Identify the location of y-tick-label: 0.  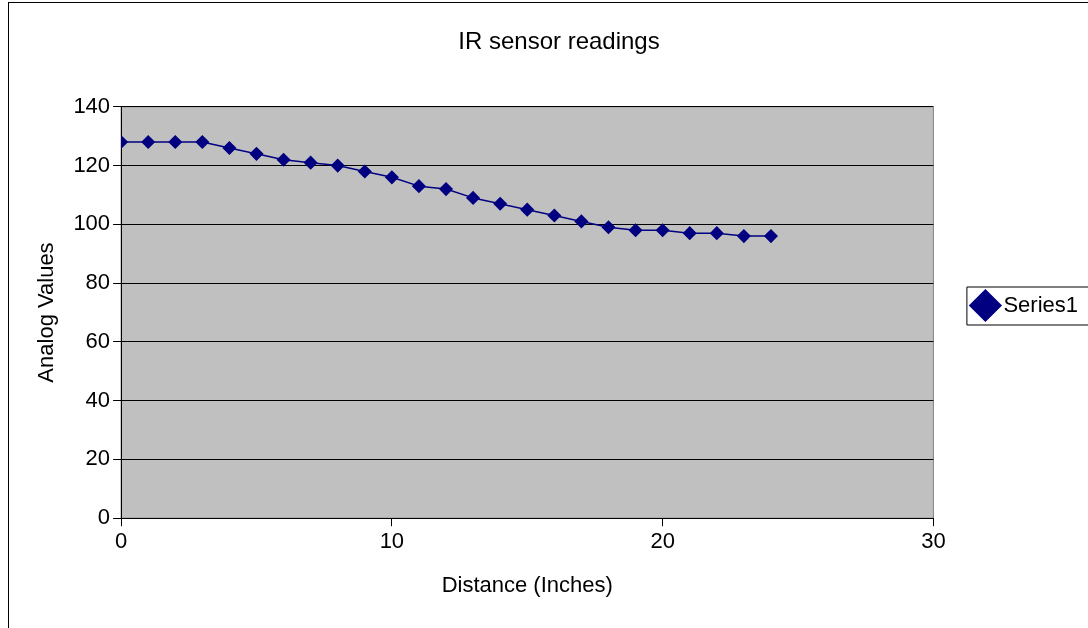
(104, 517).